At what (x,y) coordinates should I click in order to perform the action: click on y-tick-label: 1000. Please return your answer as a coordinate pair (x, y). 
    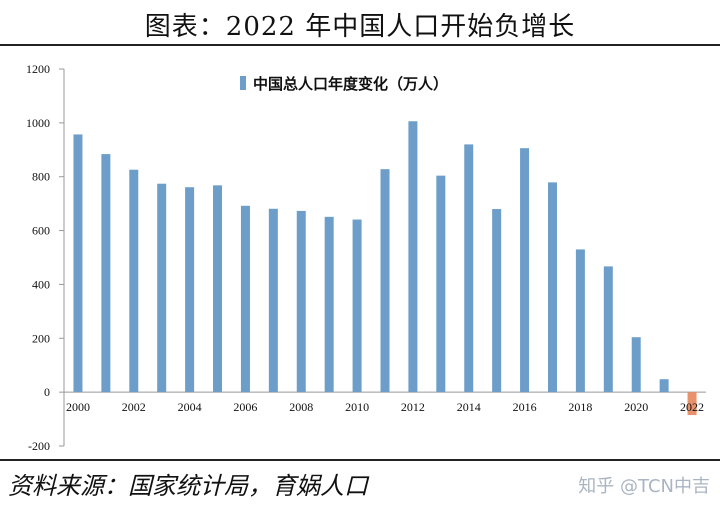
    Looking at the image, I should click on (38, 123).